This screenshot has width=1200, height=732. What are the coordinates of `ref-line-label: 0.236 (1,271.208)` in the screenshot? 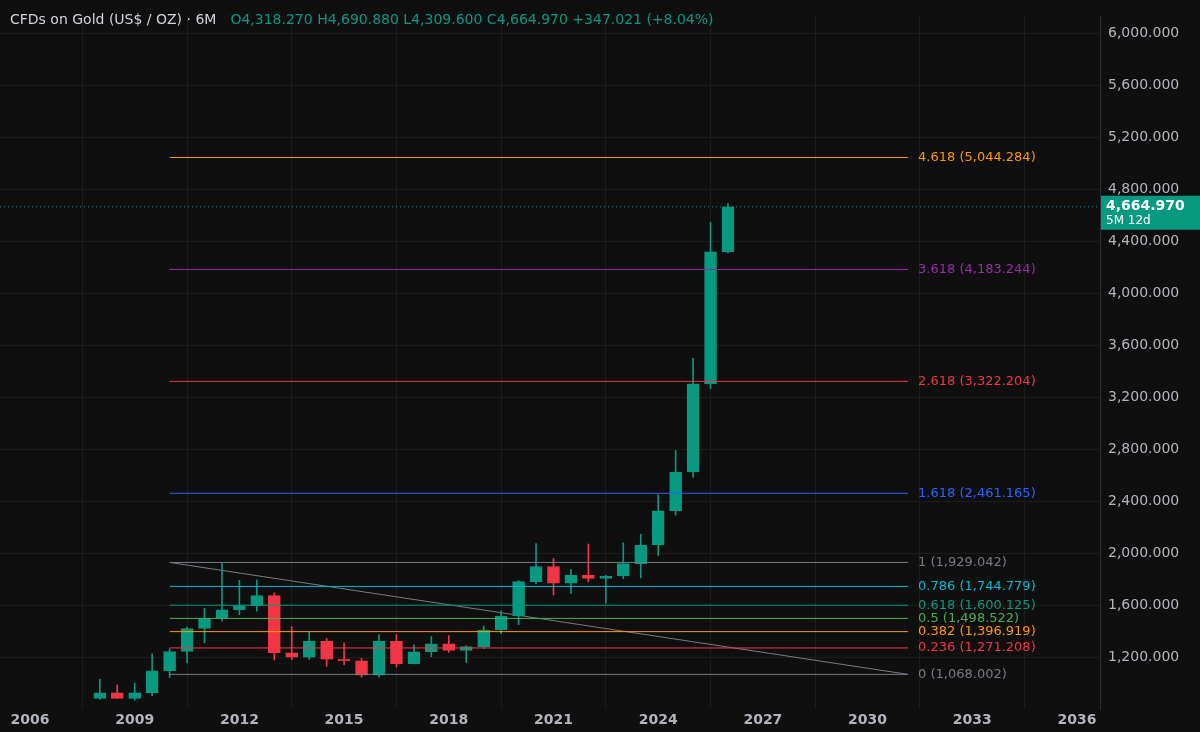 It's located at (977, 647).